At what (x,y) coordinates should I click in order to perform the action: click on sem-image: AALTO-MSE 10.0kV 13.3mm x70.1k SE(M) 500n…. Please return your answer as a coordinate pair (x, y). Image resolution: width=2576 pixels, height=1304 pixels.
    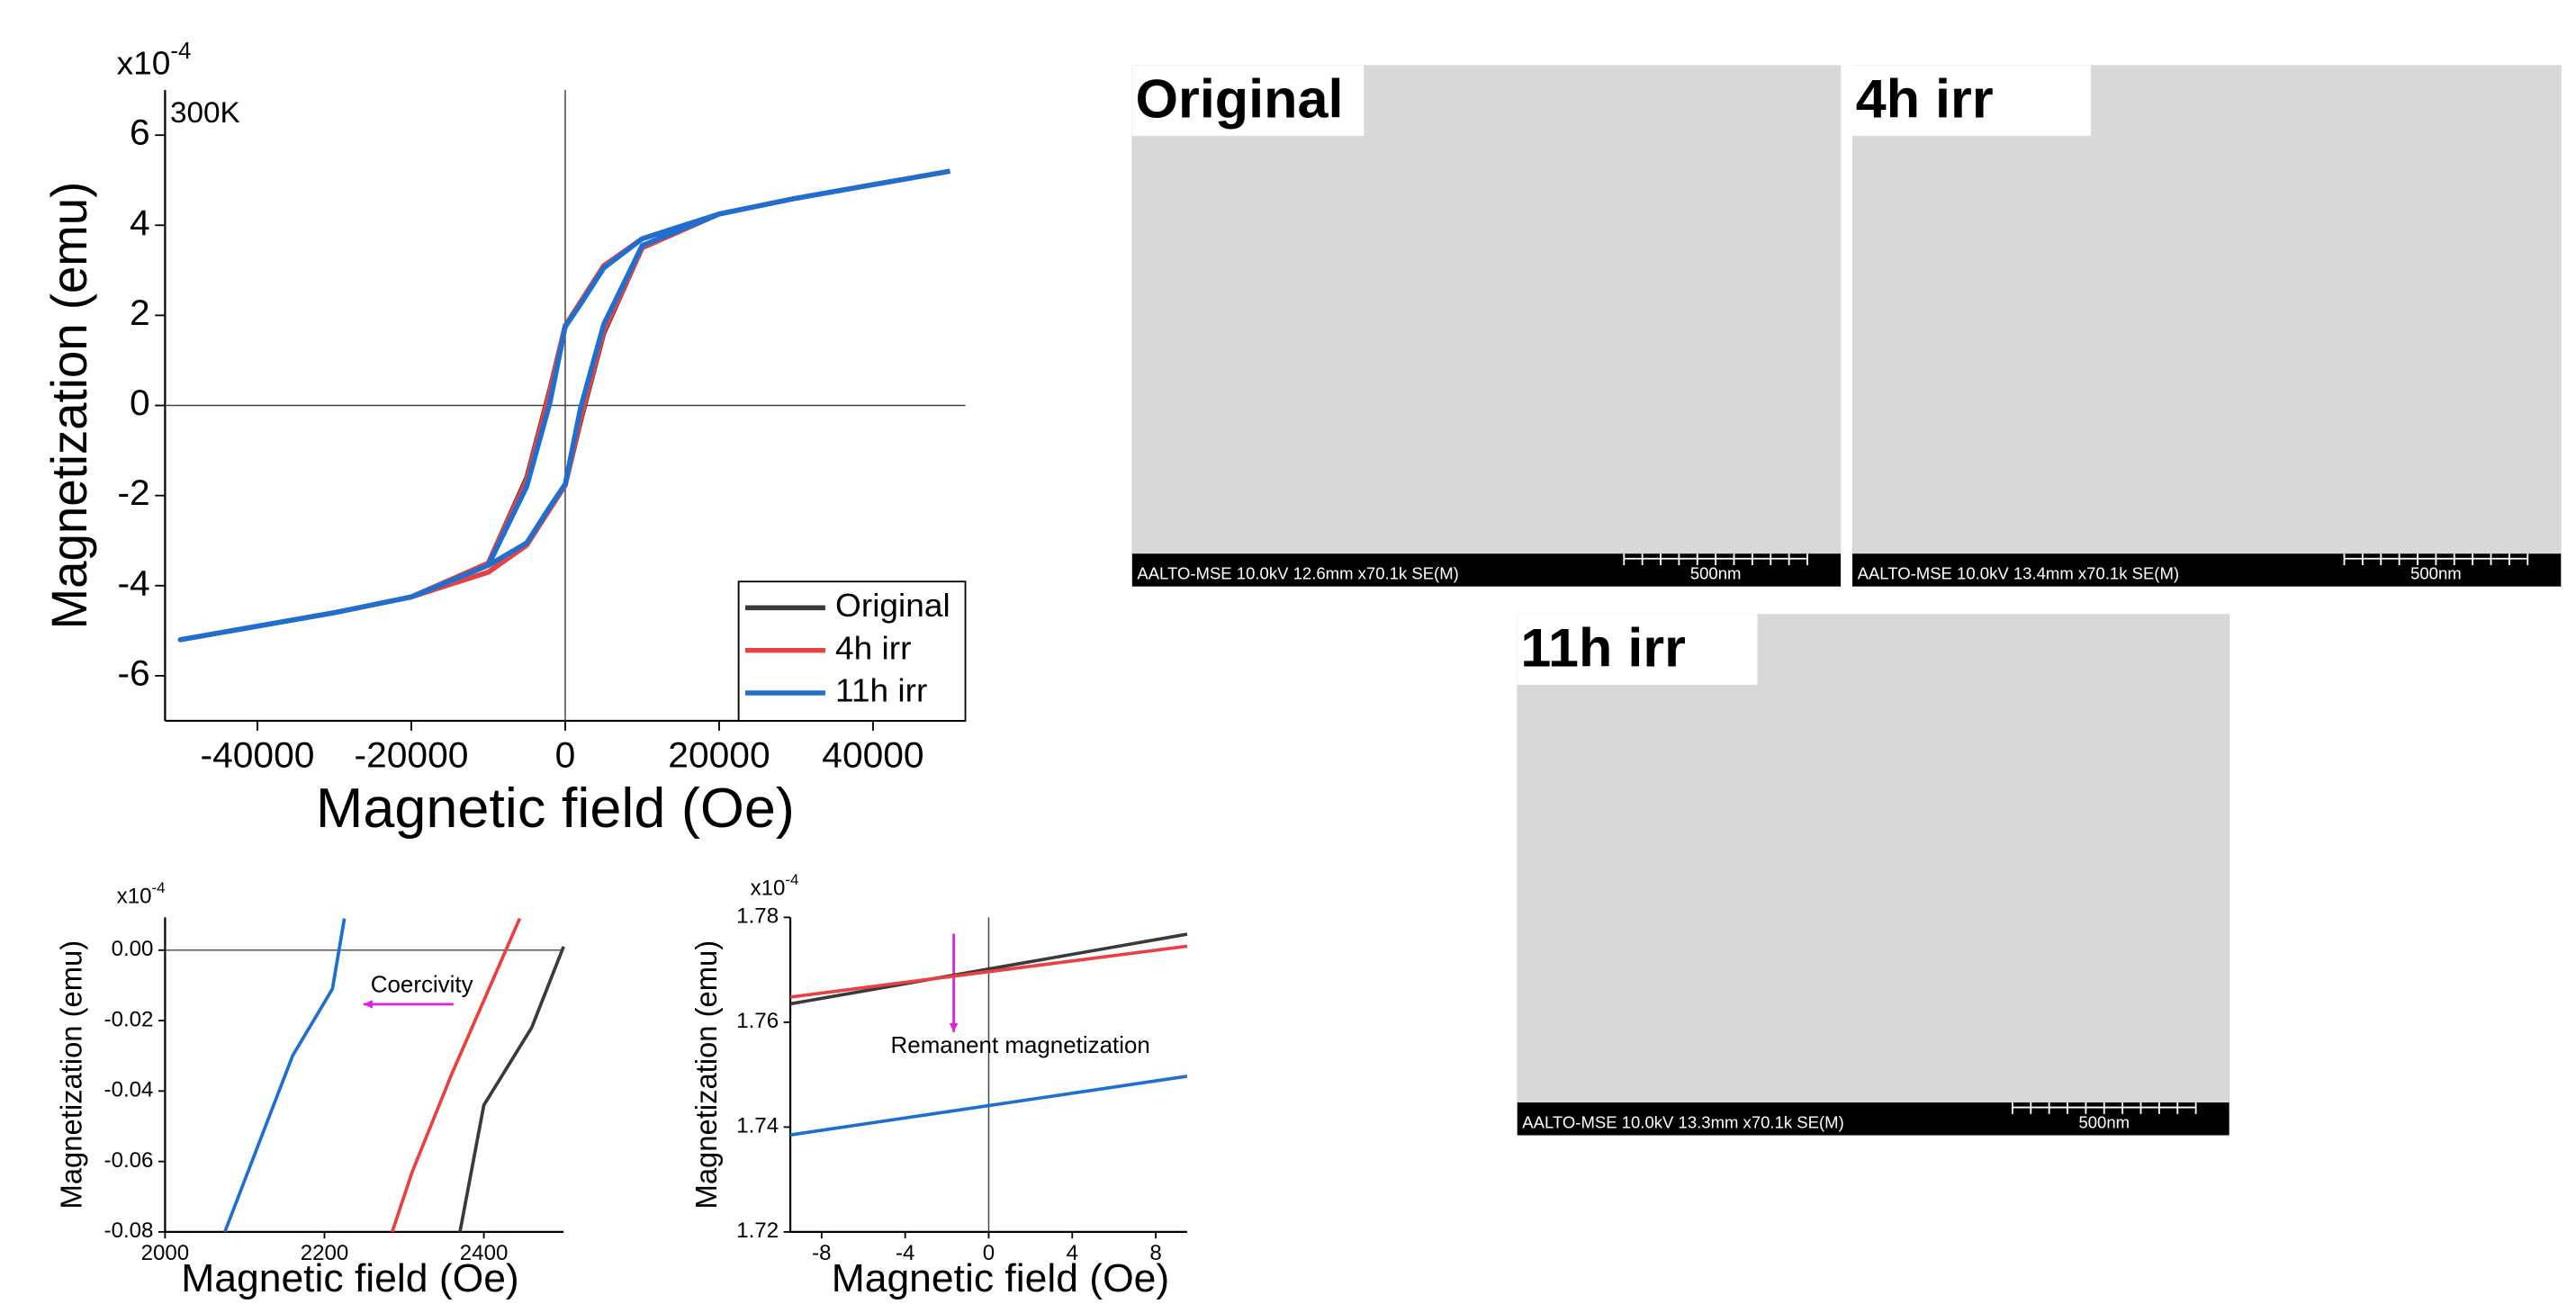
    Looking at the image, I should click on (1873, 875).